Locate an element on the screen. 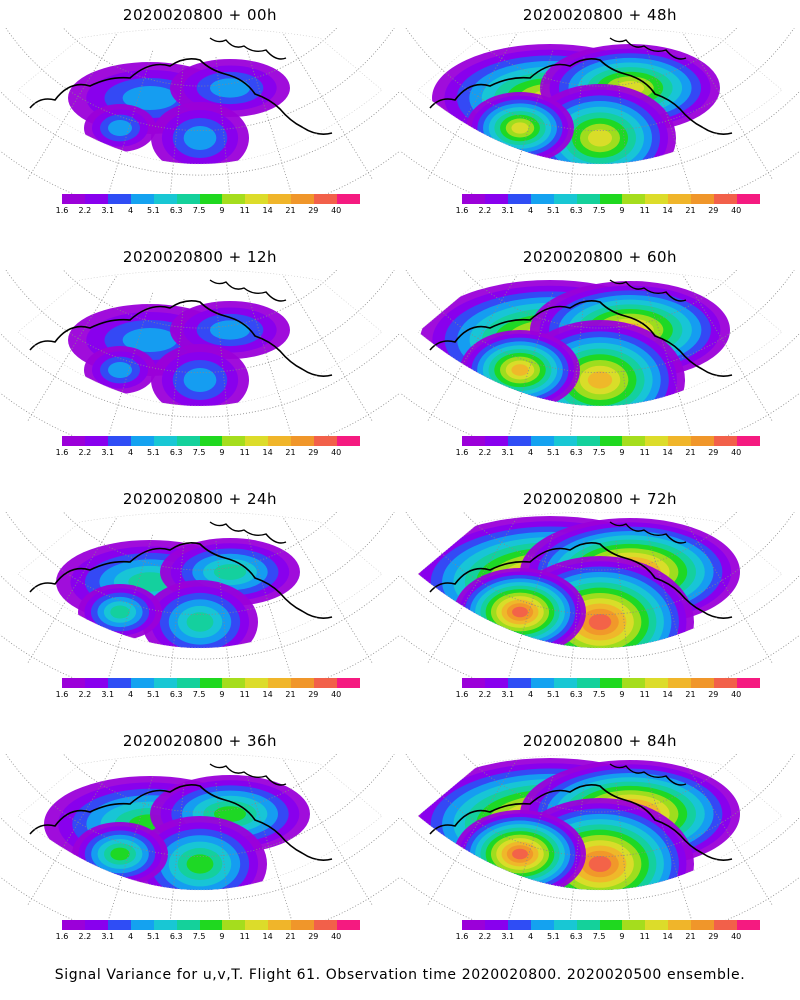  panel-title: 2020020800 + 12h is located at coordinates (200, 257).